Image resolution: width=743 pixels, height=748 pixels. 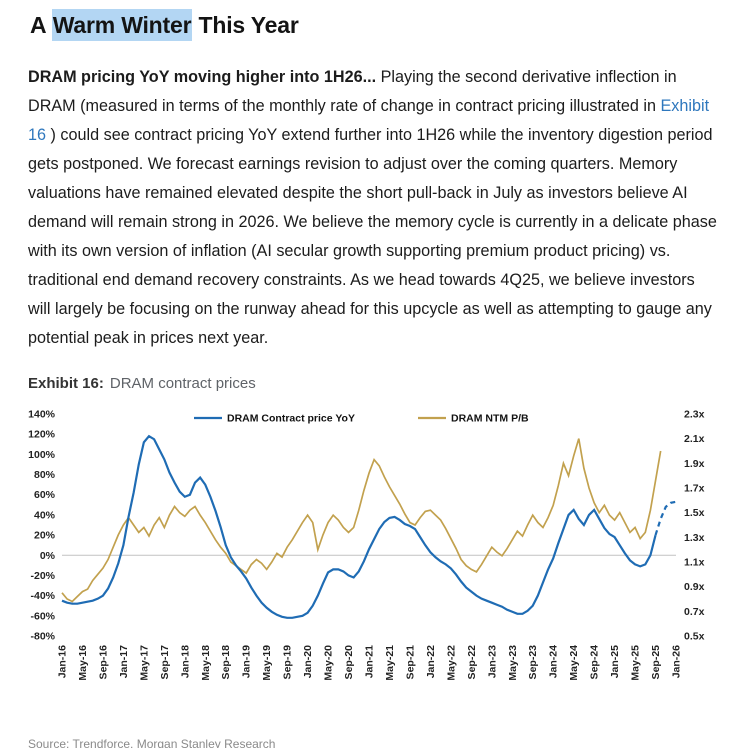 I want to click on x-axis-label: Jan-25, so click(x=615, y=661).